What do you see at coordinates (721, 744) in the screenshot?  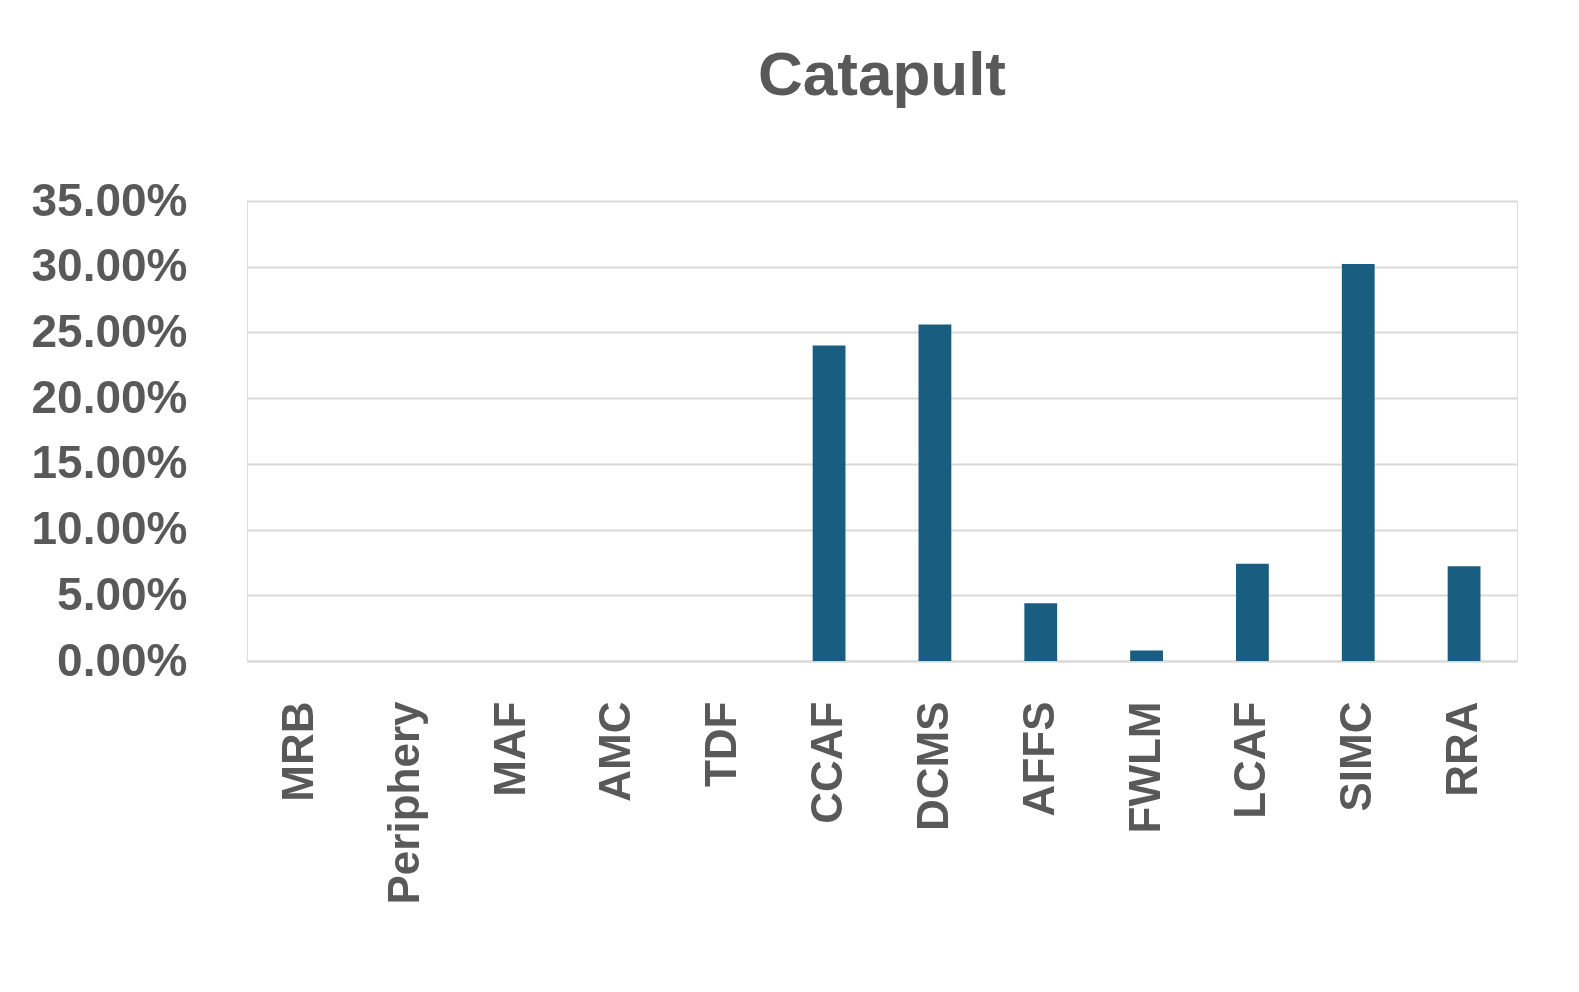 I see `x-tick-label: TDF` at bounding box center [721, 744].